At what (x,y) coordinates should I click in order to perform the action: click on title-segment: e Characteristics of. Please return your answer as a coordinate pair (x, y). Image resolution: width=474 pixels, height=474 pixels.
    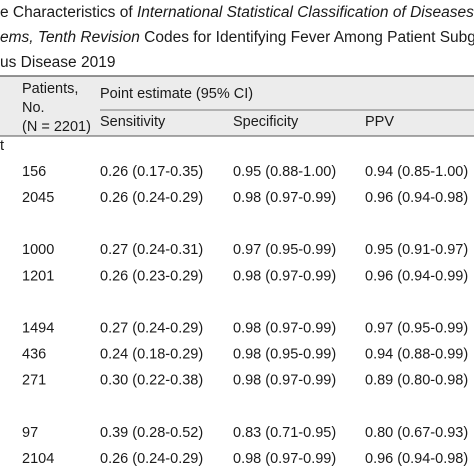
    Looking at the image, I should click on (68, 12).